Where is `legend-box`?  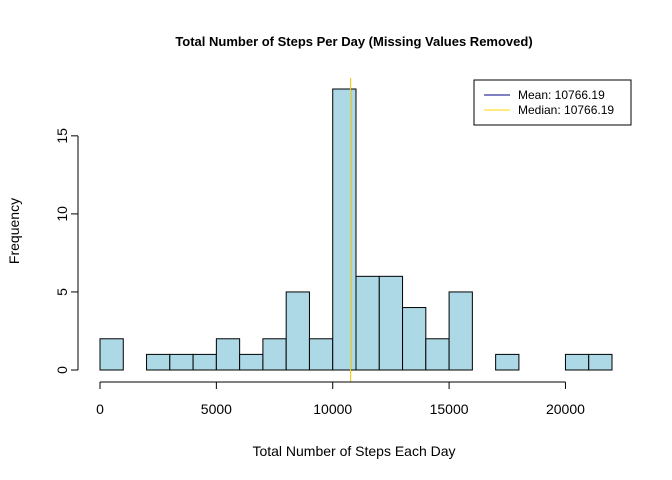
legend-box is located at coordinates (552, 102).